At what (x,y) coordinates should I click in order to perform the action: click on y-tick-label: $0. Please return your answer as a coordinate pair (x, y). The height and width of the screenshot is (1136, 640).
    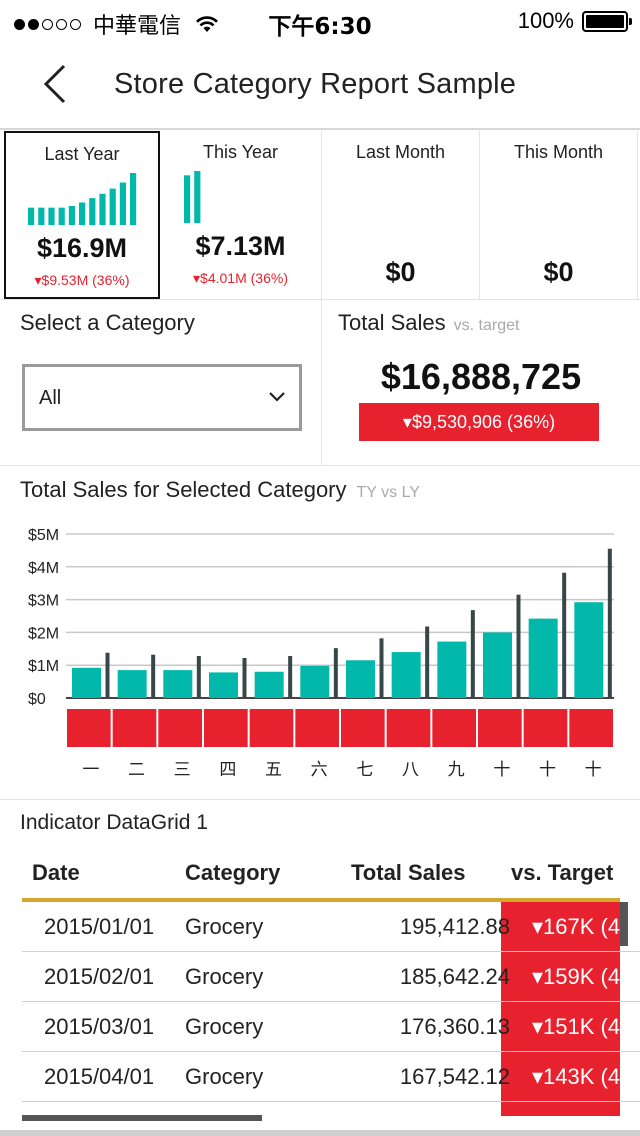
    Looking at the image, I should click on (37, 699).